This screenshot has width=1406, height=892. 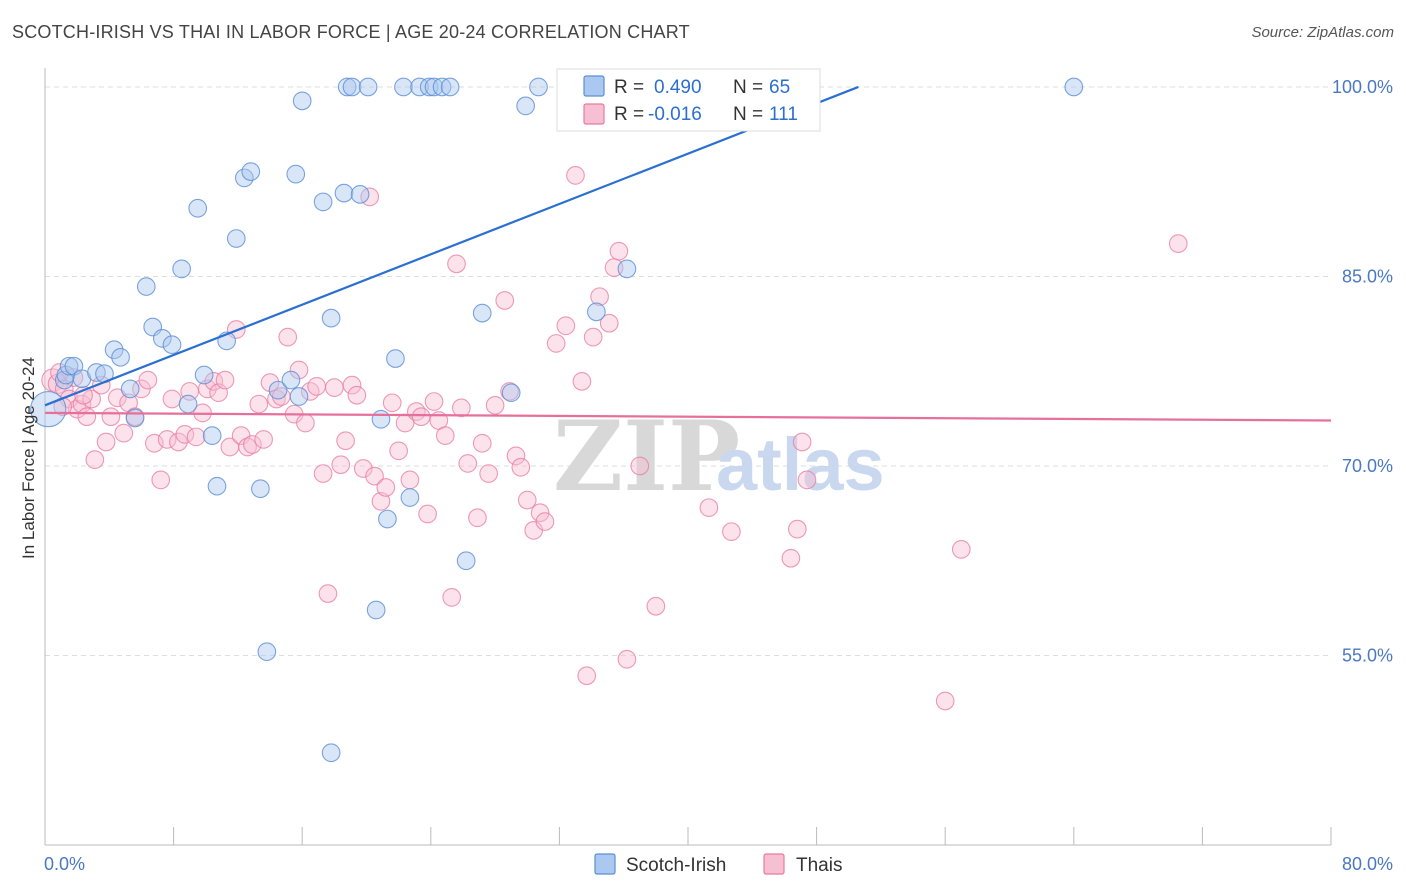 I want to click on watermark-zip: ZIP, so click(x=646, y=456).